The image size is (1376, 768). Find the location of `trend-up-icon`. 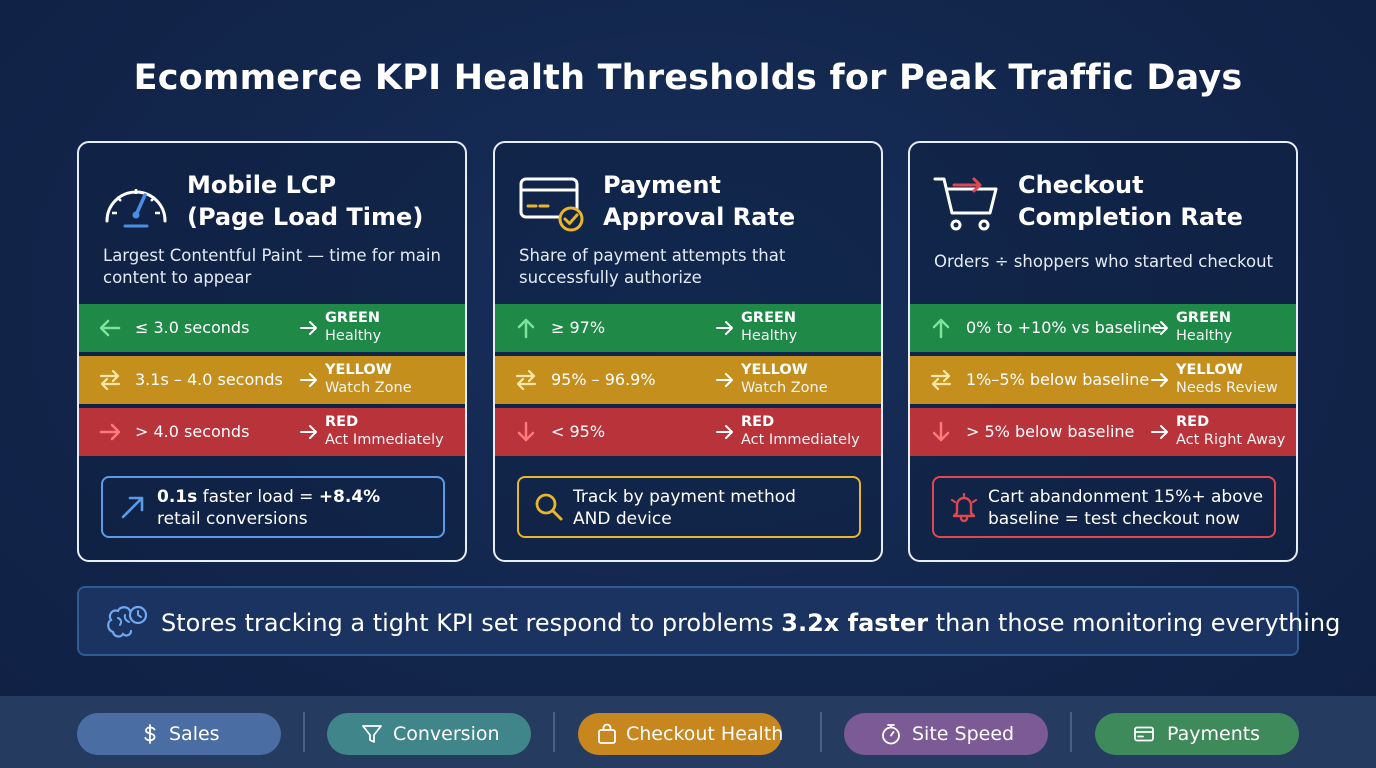

trend-up-icon is located at coordinates (132, 507).